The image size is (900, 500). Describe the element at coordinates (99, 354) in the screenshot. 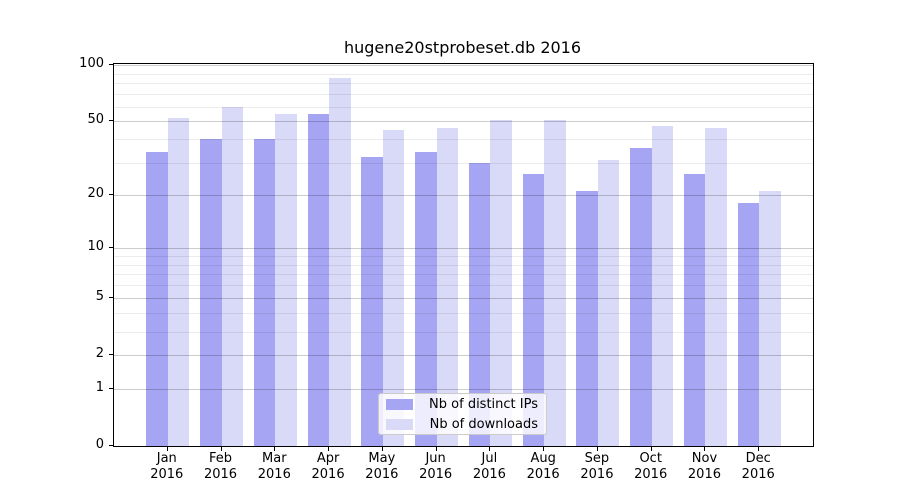

I see `y-tick-label: 2` at that location.